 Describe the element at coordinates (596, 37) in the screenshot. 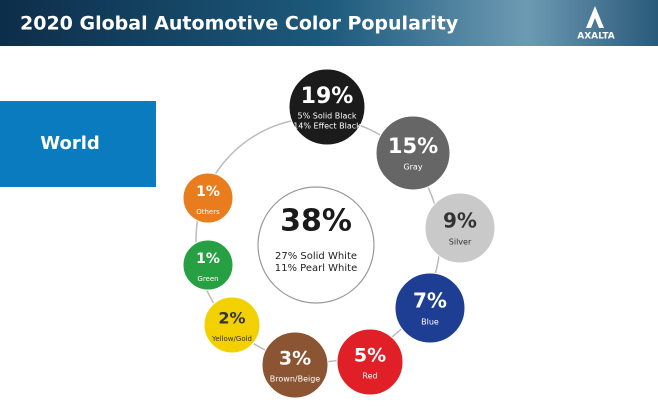

I see `logo-text: AXALTA` at that location.